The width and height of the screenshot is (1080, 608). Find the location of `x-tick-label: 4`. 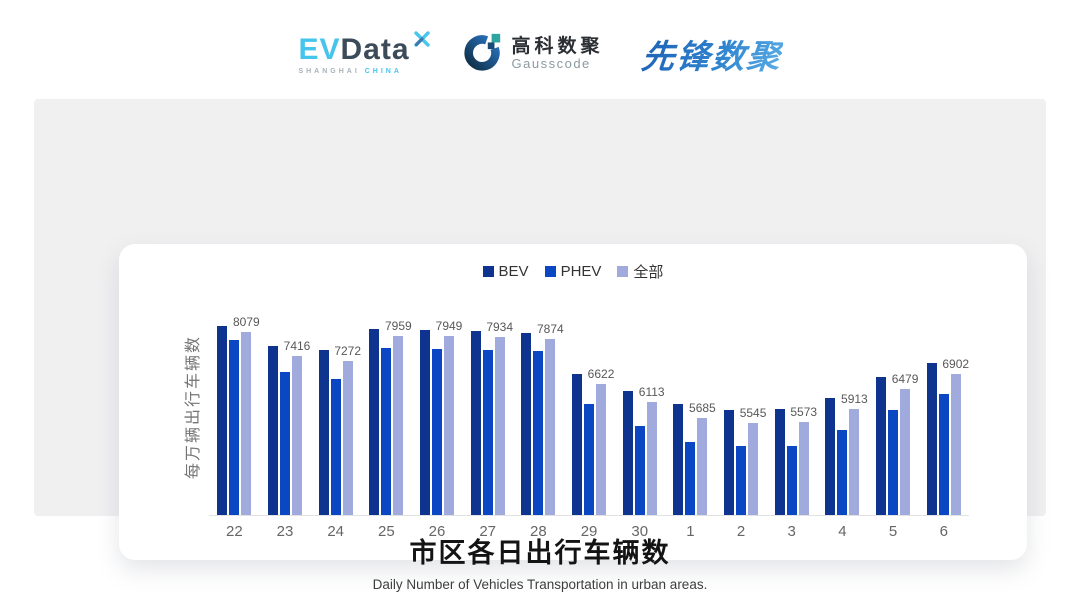

x-tick-label: 4 is located at coordinates (842, 531).